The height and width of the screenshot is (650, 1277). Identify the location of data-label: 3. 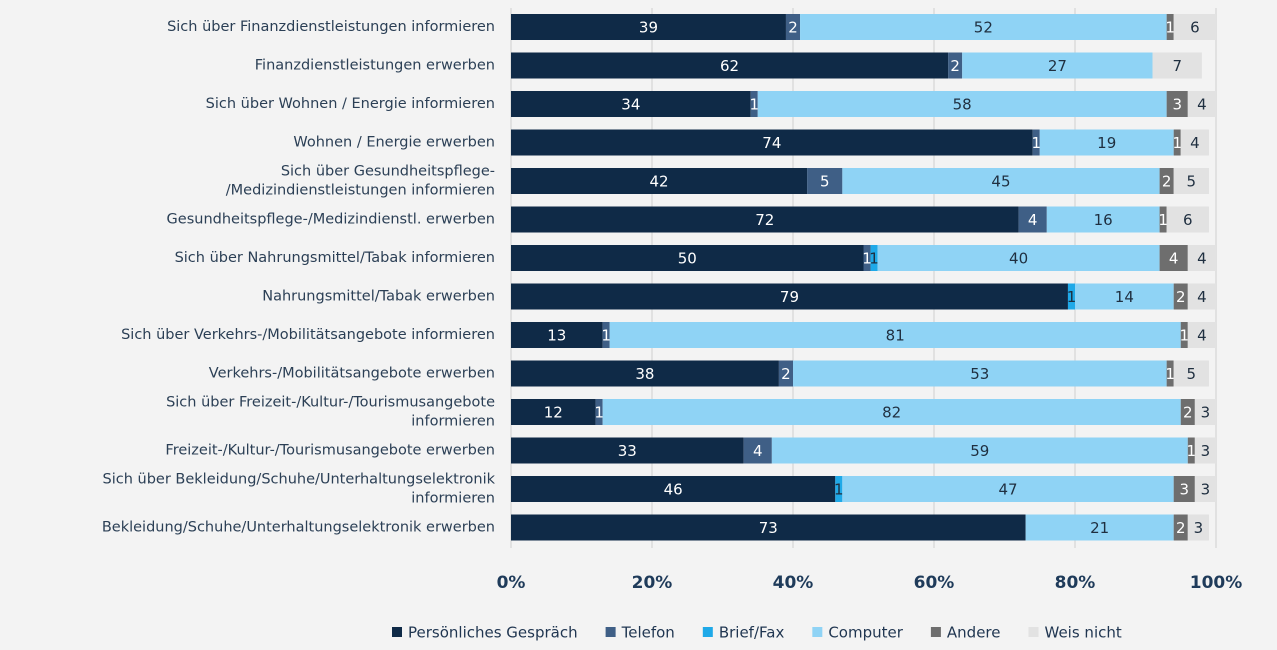
(1185, 490).